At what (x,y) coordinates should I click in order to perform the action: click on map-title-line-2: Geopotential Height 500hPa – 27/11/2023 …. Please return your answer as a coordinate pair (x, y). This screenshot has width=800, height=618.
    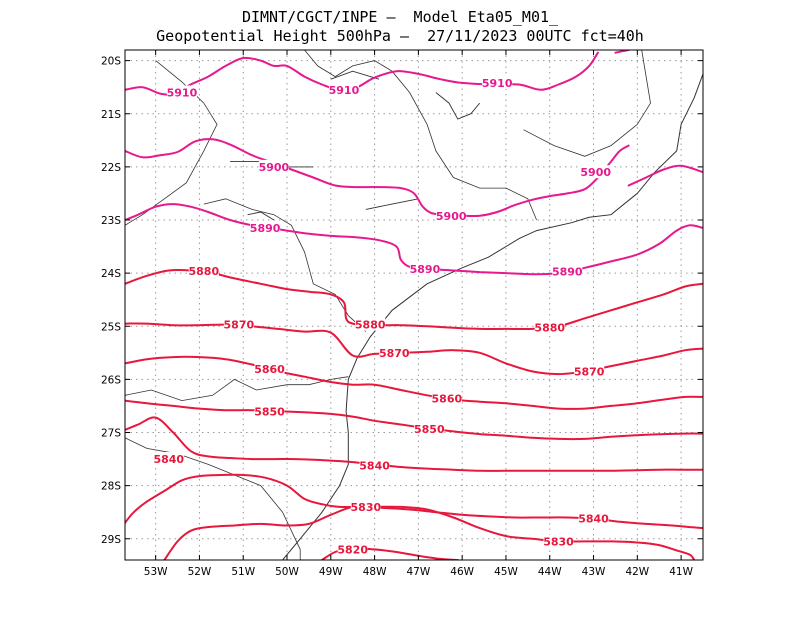
    Looking at the image, I should click on (400, 36).